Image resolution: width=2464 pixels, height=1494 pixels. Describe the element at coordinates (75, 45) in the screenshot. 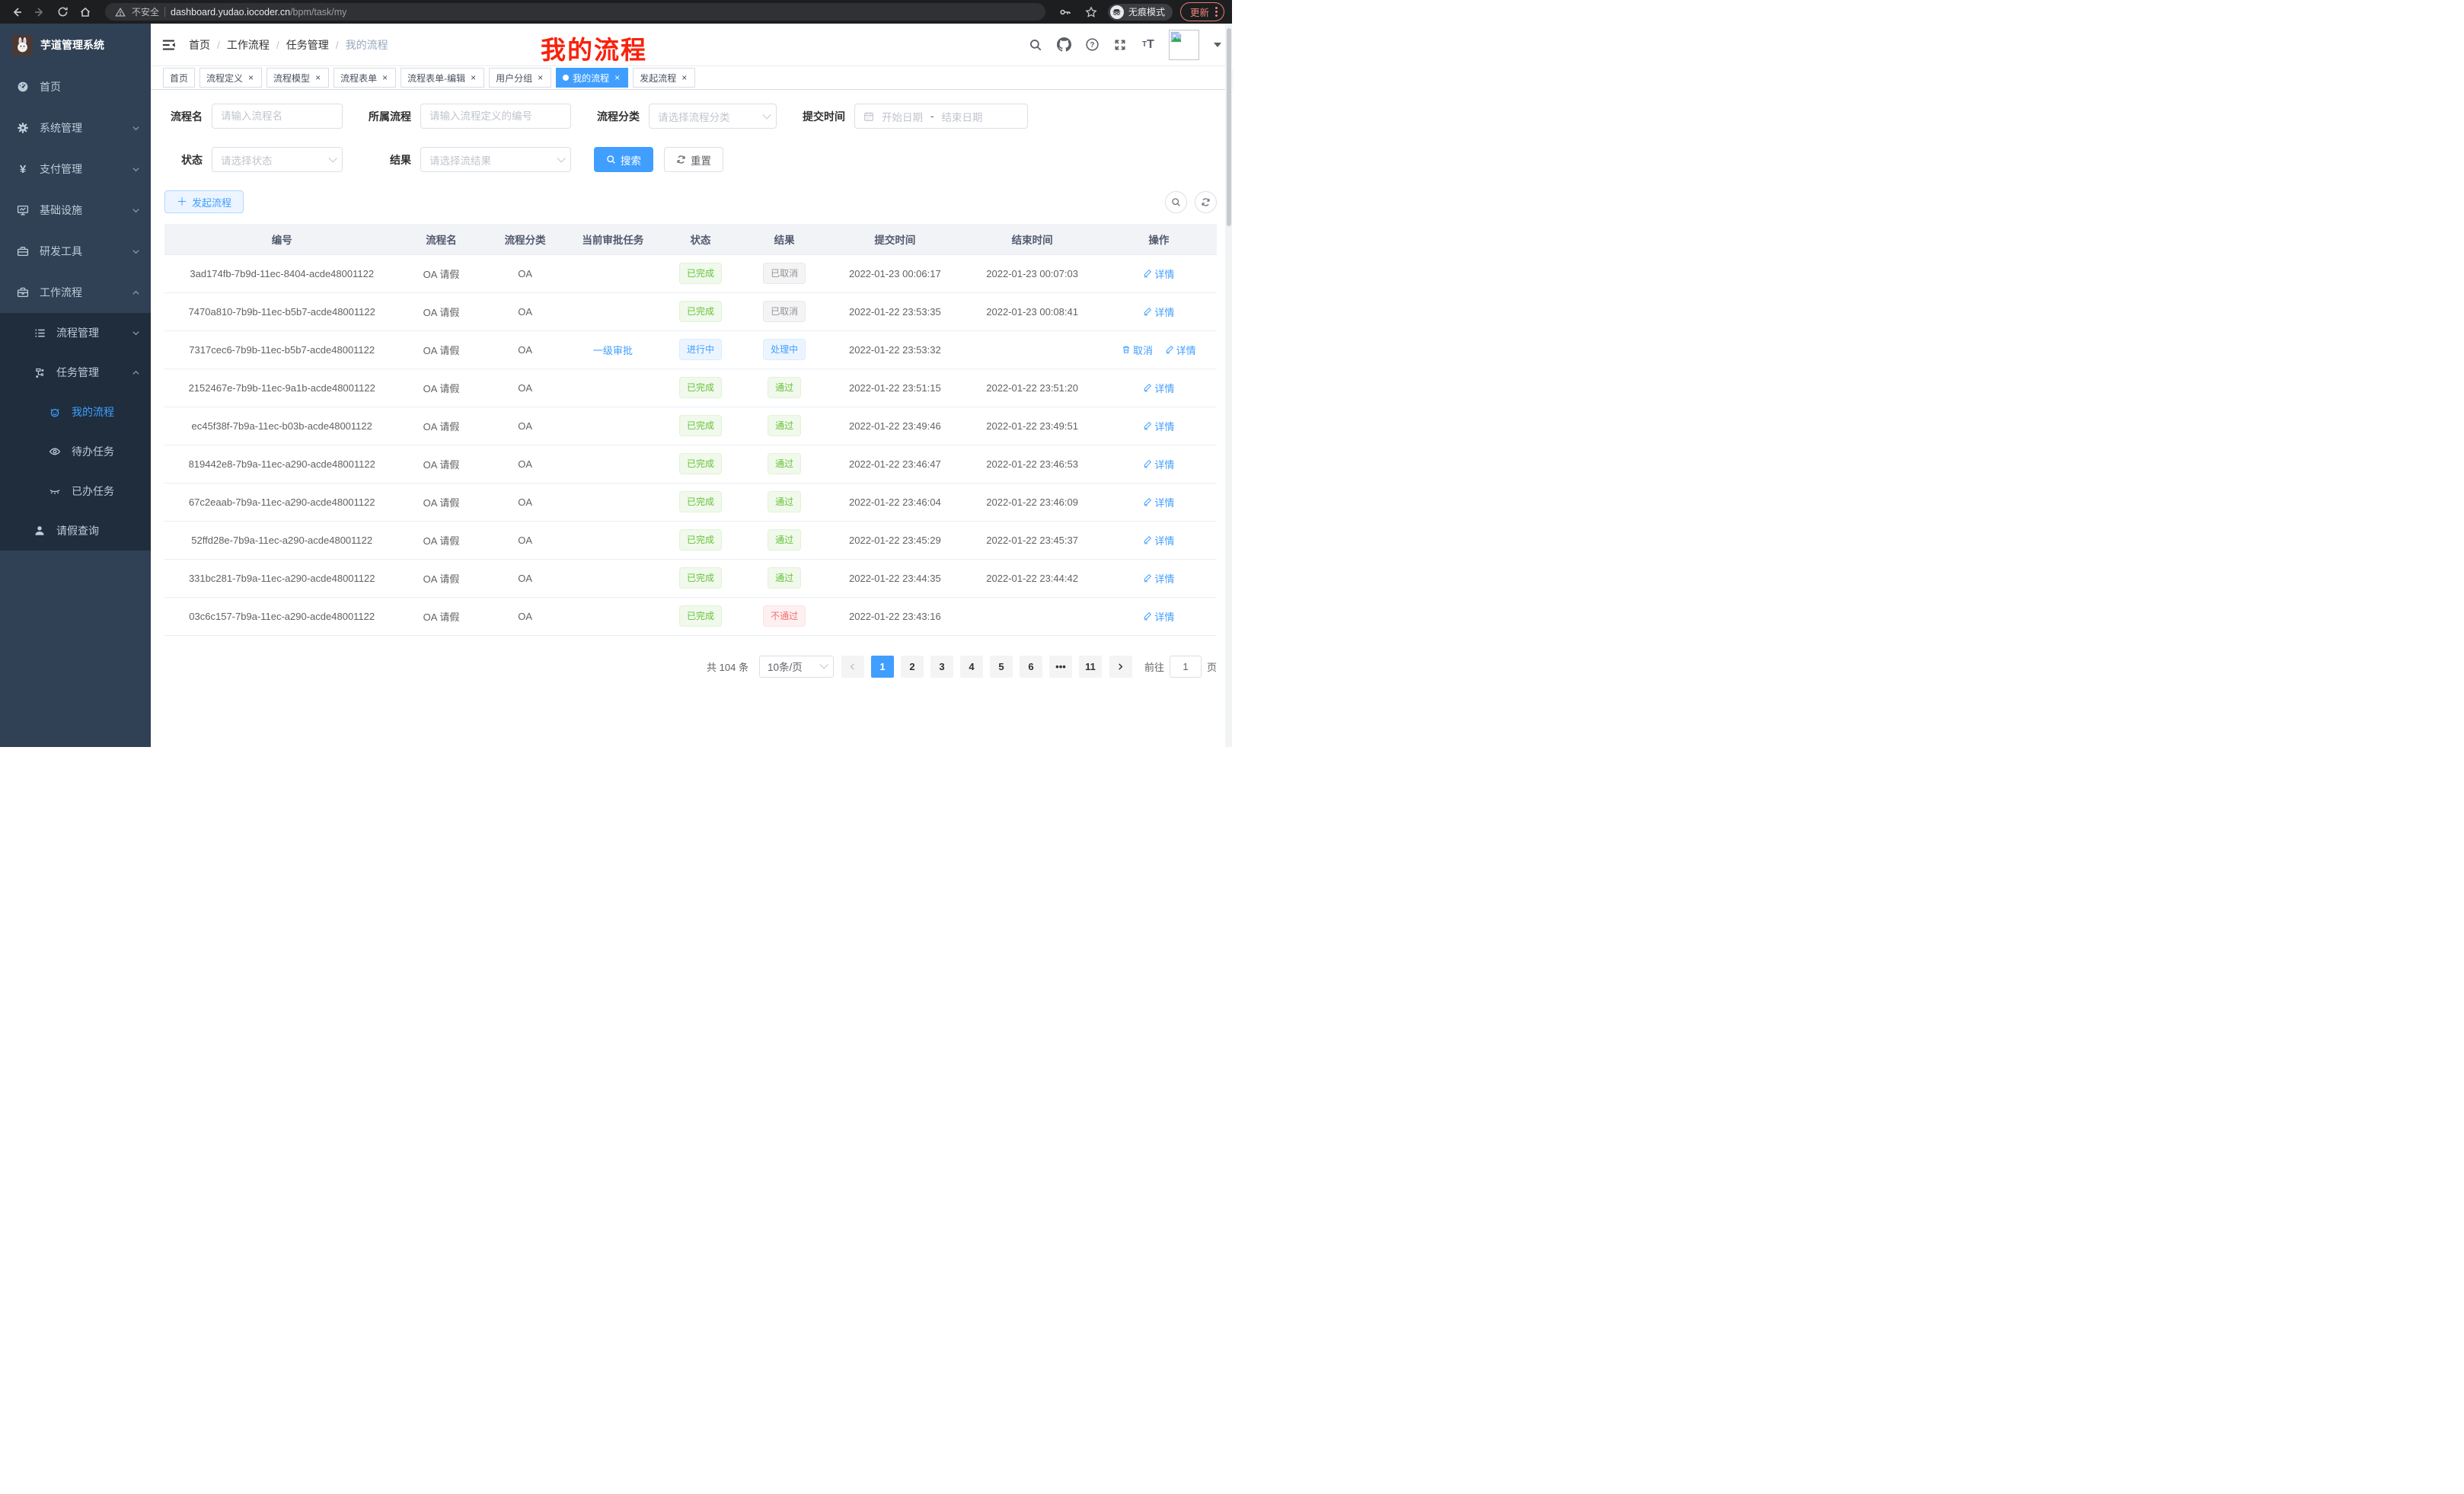

I see `app-logo: 芋道管理系统` at that location.